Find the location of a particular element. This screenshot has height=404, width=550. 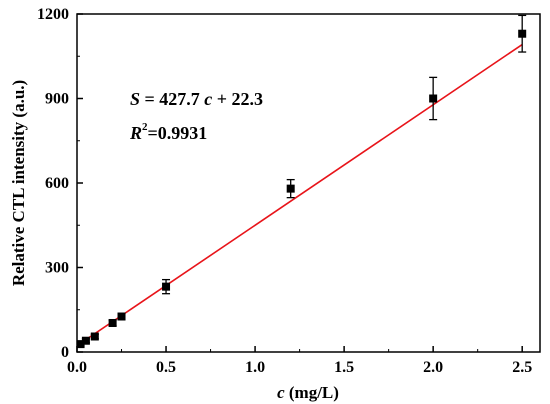

x-tick-label: 0.0 is located at coordinates (77, 367).